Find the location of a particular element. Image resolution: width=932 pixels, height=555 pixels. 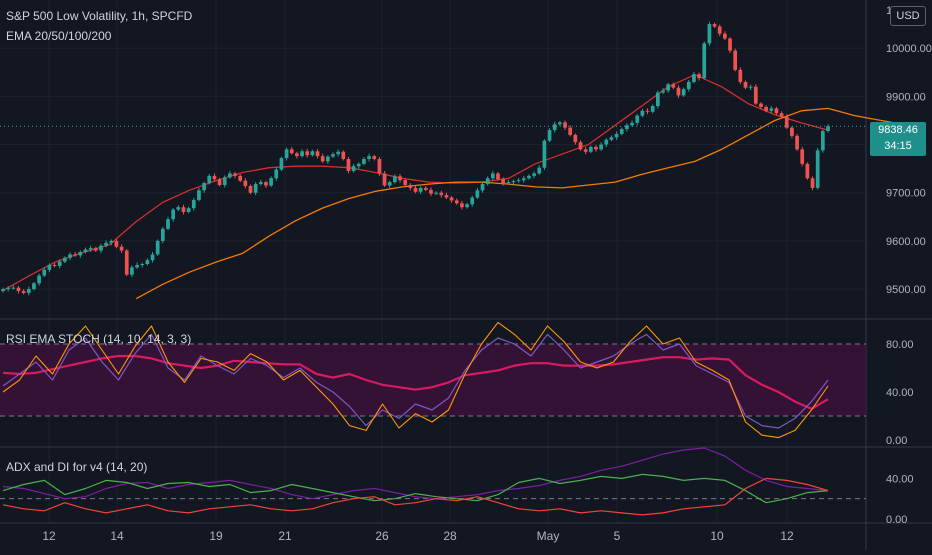

rsi-indicator-label: RSI EMA STOCH (14, 10, 14, 3, 3) is located at coordinates (99, 339).